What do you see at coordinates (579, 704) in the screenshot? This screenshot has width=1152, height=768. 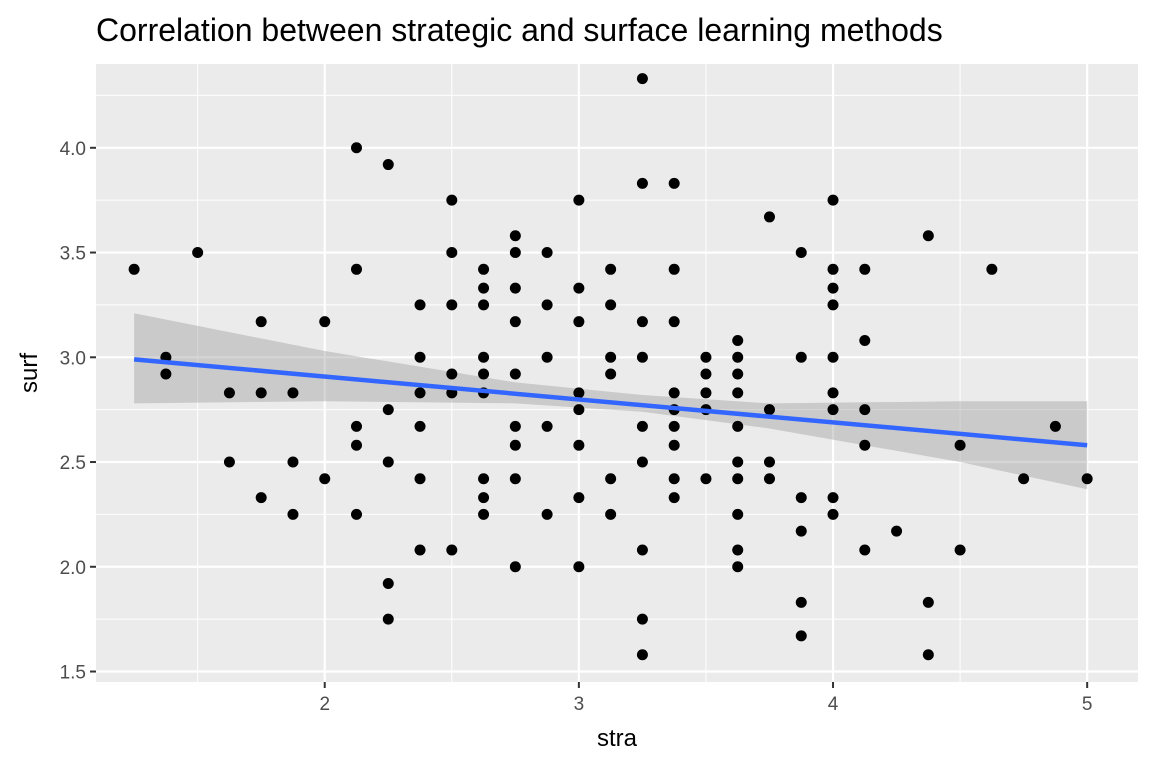 I see `x-tick-label: 3` at bounding box center [579, 704].